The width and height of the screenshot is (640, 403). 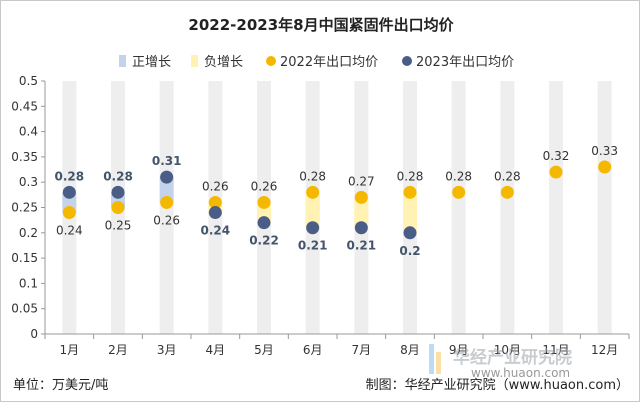 I want to click on x-tick-label: 4月, so click(x=216, y=350).